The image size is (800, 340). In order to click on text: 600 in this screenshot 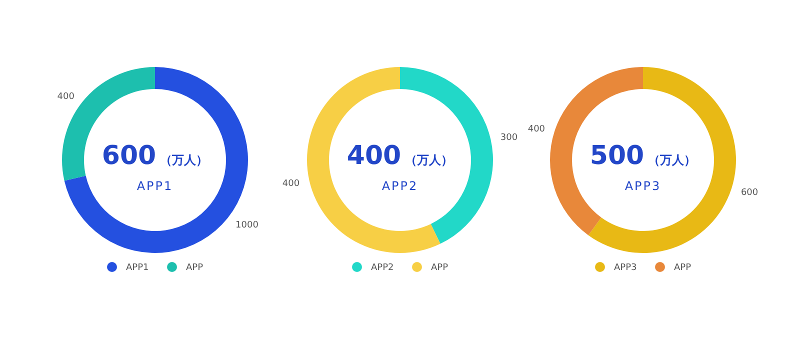, I will do `click(129, 156)`.